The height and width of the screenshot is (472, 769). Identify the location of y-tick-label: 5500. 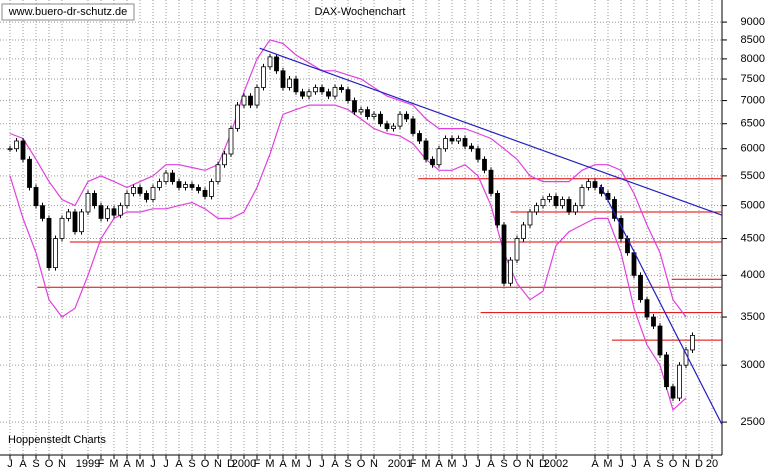
(753, 176).